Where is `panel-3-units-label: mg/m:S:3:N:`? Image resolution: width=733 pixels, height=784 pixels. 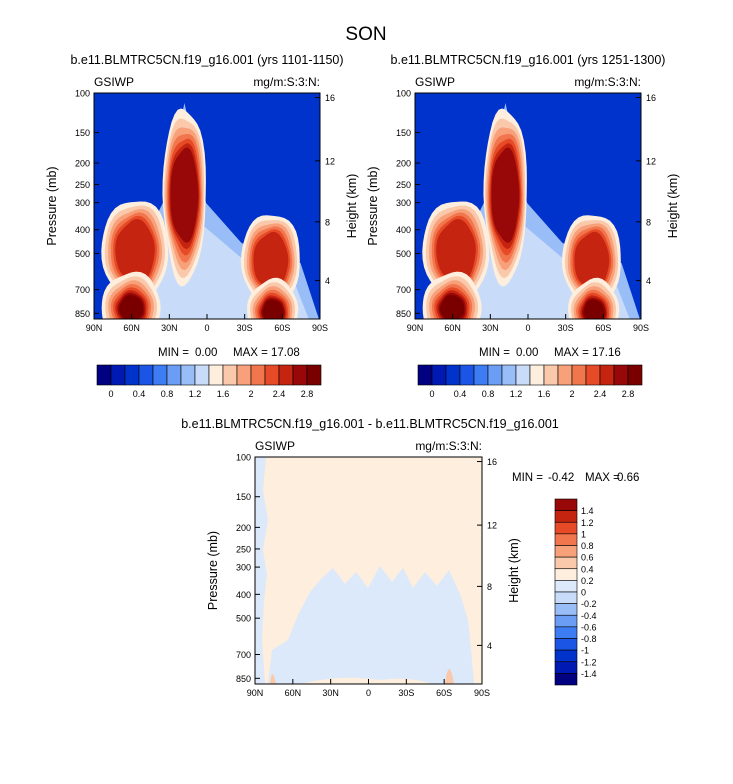 panel-3-units-label: mg/m:S:3:N: is located at coordinates (448, 446).